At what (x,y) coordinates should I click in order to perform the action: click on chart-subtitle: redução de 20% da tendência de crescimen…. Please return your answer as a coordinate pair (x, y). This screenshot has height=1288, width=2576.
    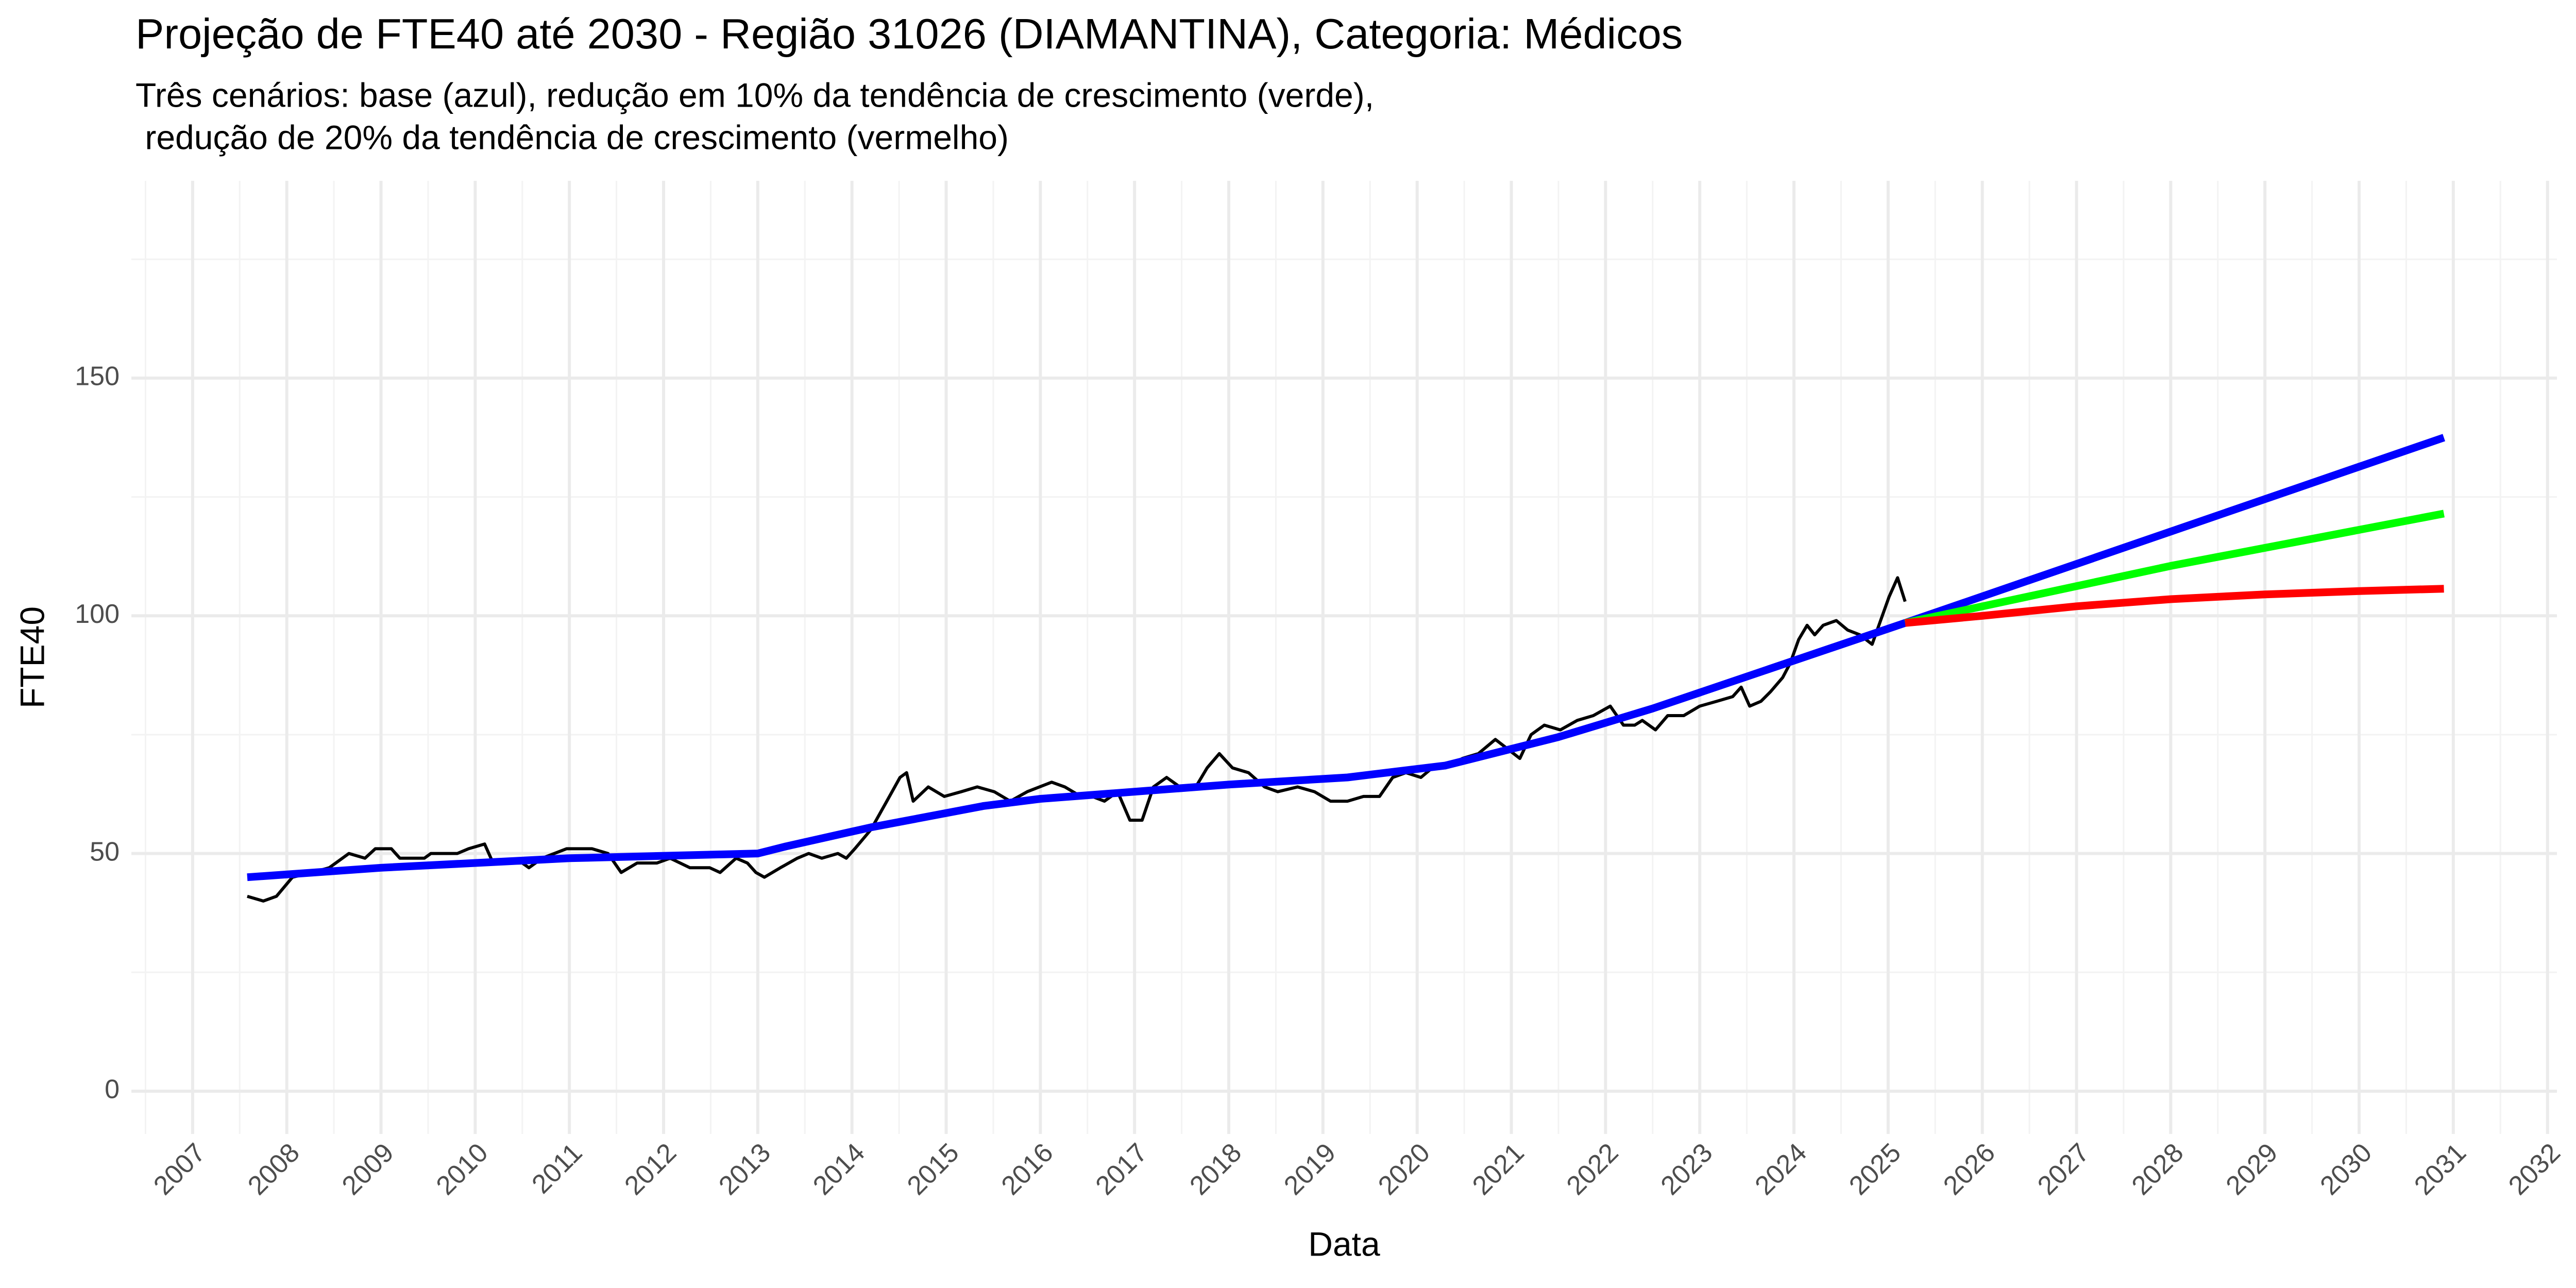
    Looking at the image, I should click on (572, 137).